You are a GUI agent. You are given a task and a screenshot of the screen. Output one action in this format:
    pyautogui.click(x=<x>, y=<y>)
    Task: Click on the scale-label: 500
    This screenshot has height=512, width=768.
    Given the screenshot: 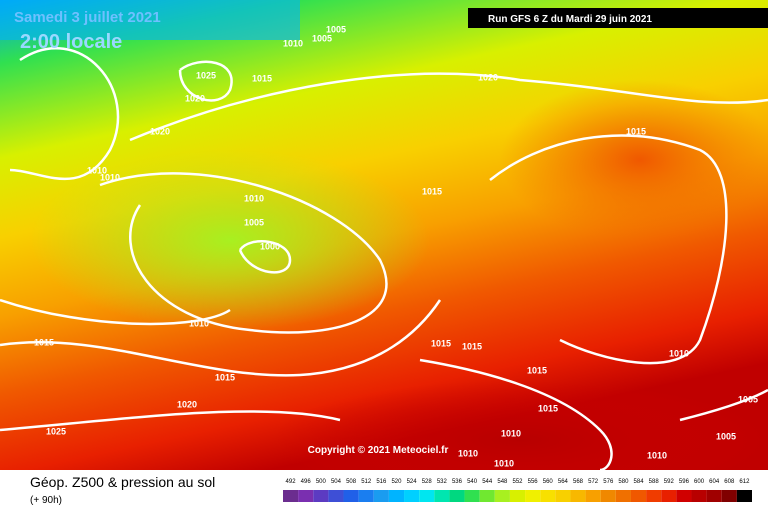 What is the action you would take?
    pyautogui.click(x=321, y=482)
    